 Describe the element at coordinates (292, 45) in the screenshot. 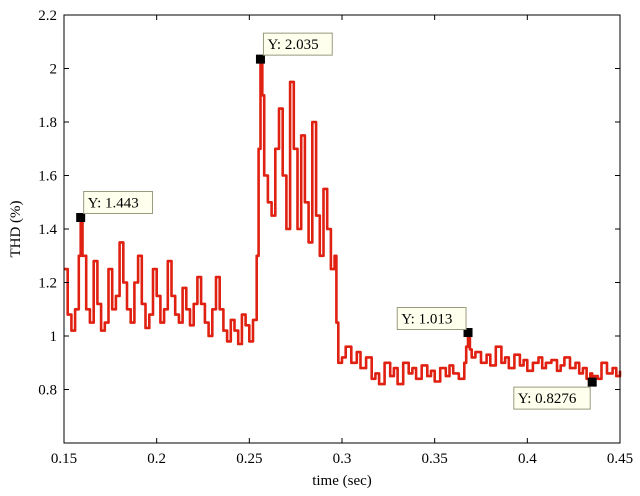

I see `datatip-label: Y: 2.035` at that location.